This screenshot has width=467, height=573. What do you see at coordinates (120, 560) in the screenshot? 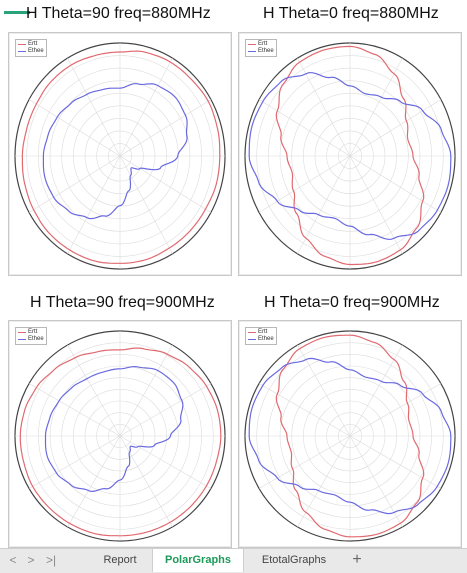
I see `tab-report: Report` at bounding box center [120, 560].